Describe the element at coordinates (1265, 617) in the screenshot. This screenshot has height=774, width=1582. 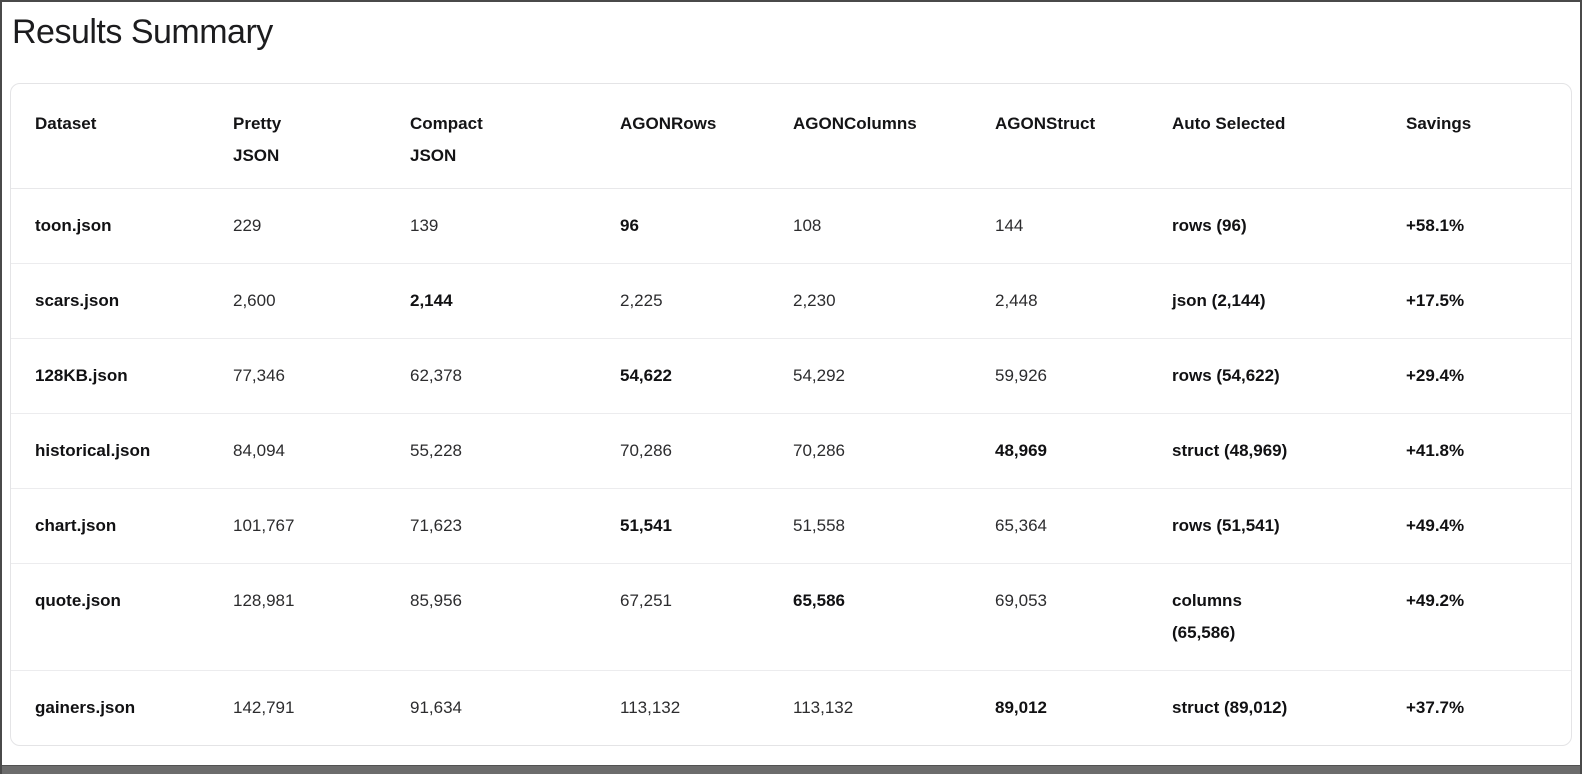
I see `table-cell: columns (65,586)` at that location.